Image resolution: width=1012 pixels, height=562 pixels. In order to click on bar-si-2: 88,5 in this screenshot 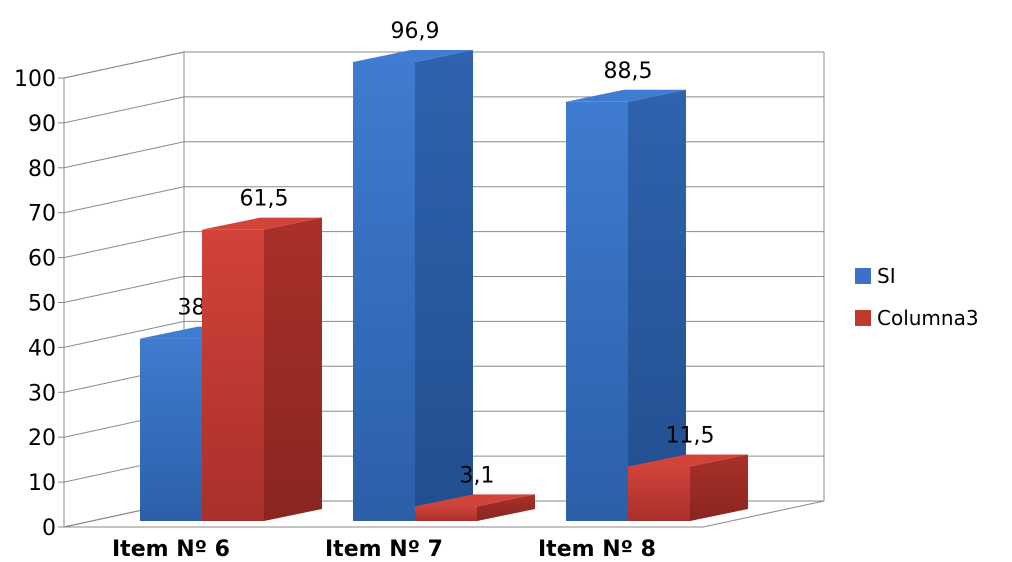, I will do `click(626, 290)`.